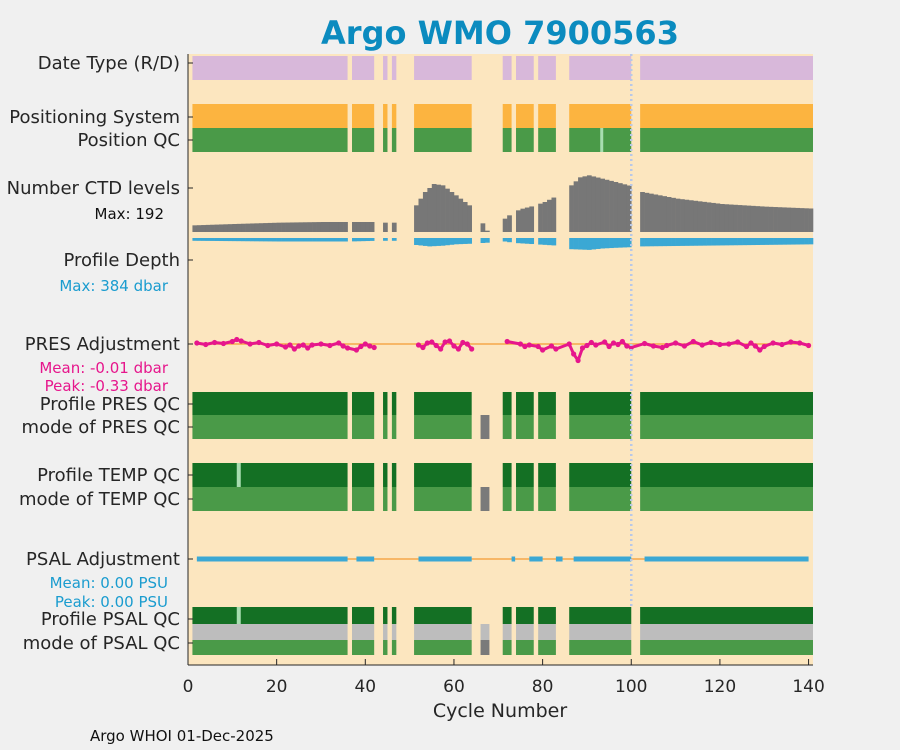  Describe the element at coordinates (103, 559) in the screenshot. I see `label-psal-adjustment: PSAL Adjustment` at that location.